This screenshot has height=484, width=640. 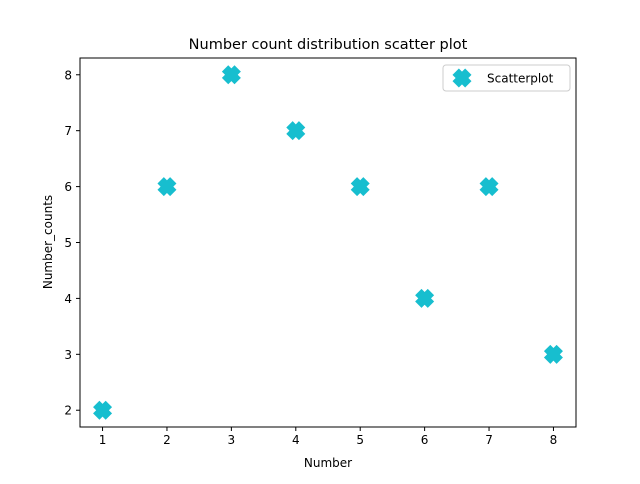 I want to click on legend-box, so click(x=506, y=78).